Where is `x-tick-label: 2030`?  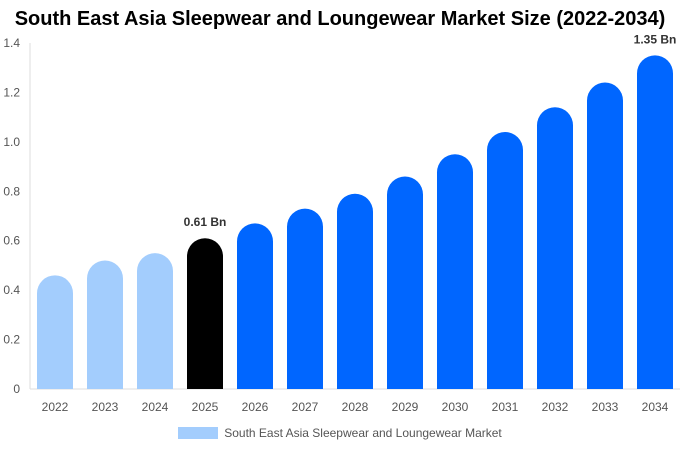 x-tick-label: 2030 is located at coordinates (455, 407).